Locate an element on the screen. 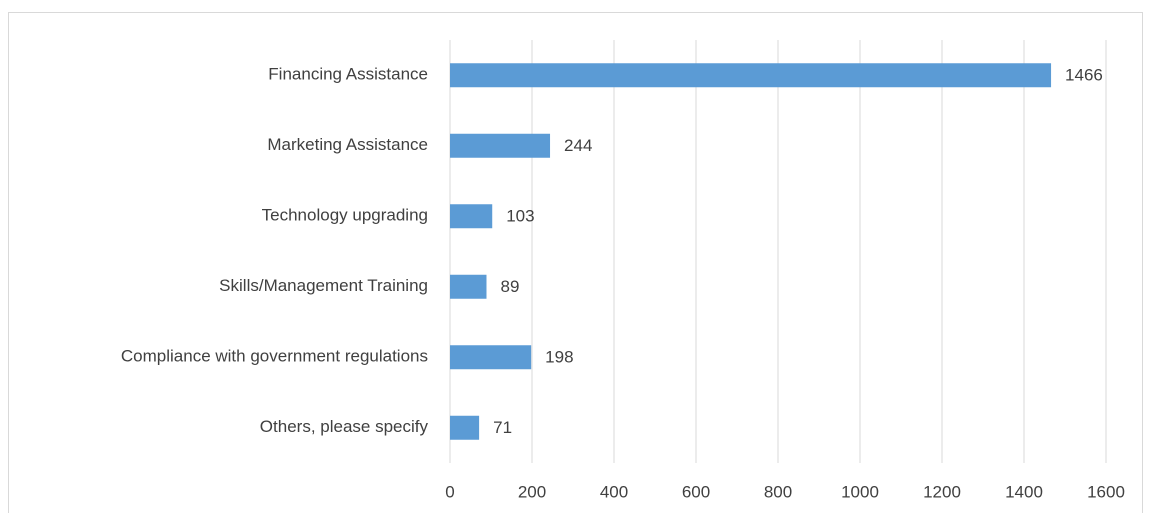 Image resolution: width=1152 pixels, height=513 pixels. x-tick-label: 1600 is located at coordinates (1106, 491).